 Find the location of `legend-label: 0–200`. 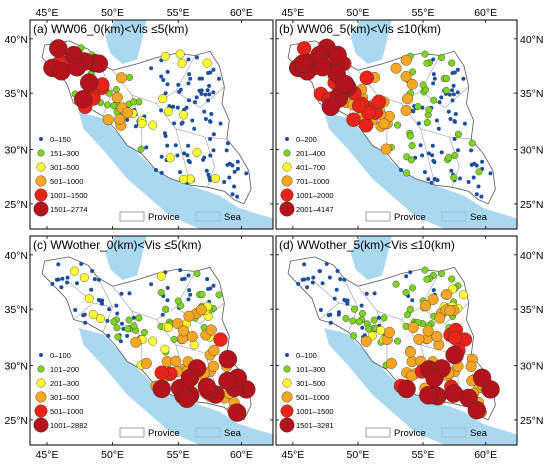

legend-label: 0–200 is located at coordinates (306, 139).